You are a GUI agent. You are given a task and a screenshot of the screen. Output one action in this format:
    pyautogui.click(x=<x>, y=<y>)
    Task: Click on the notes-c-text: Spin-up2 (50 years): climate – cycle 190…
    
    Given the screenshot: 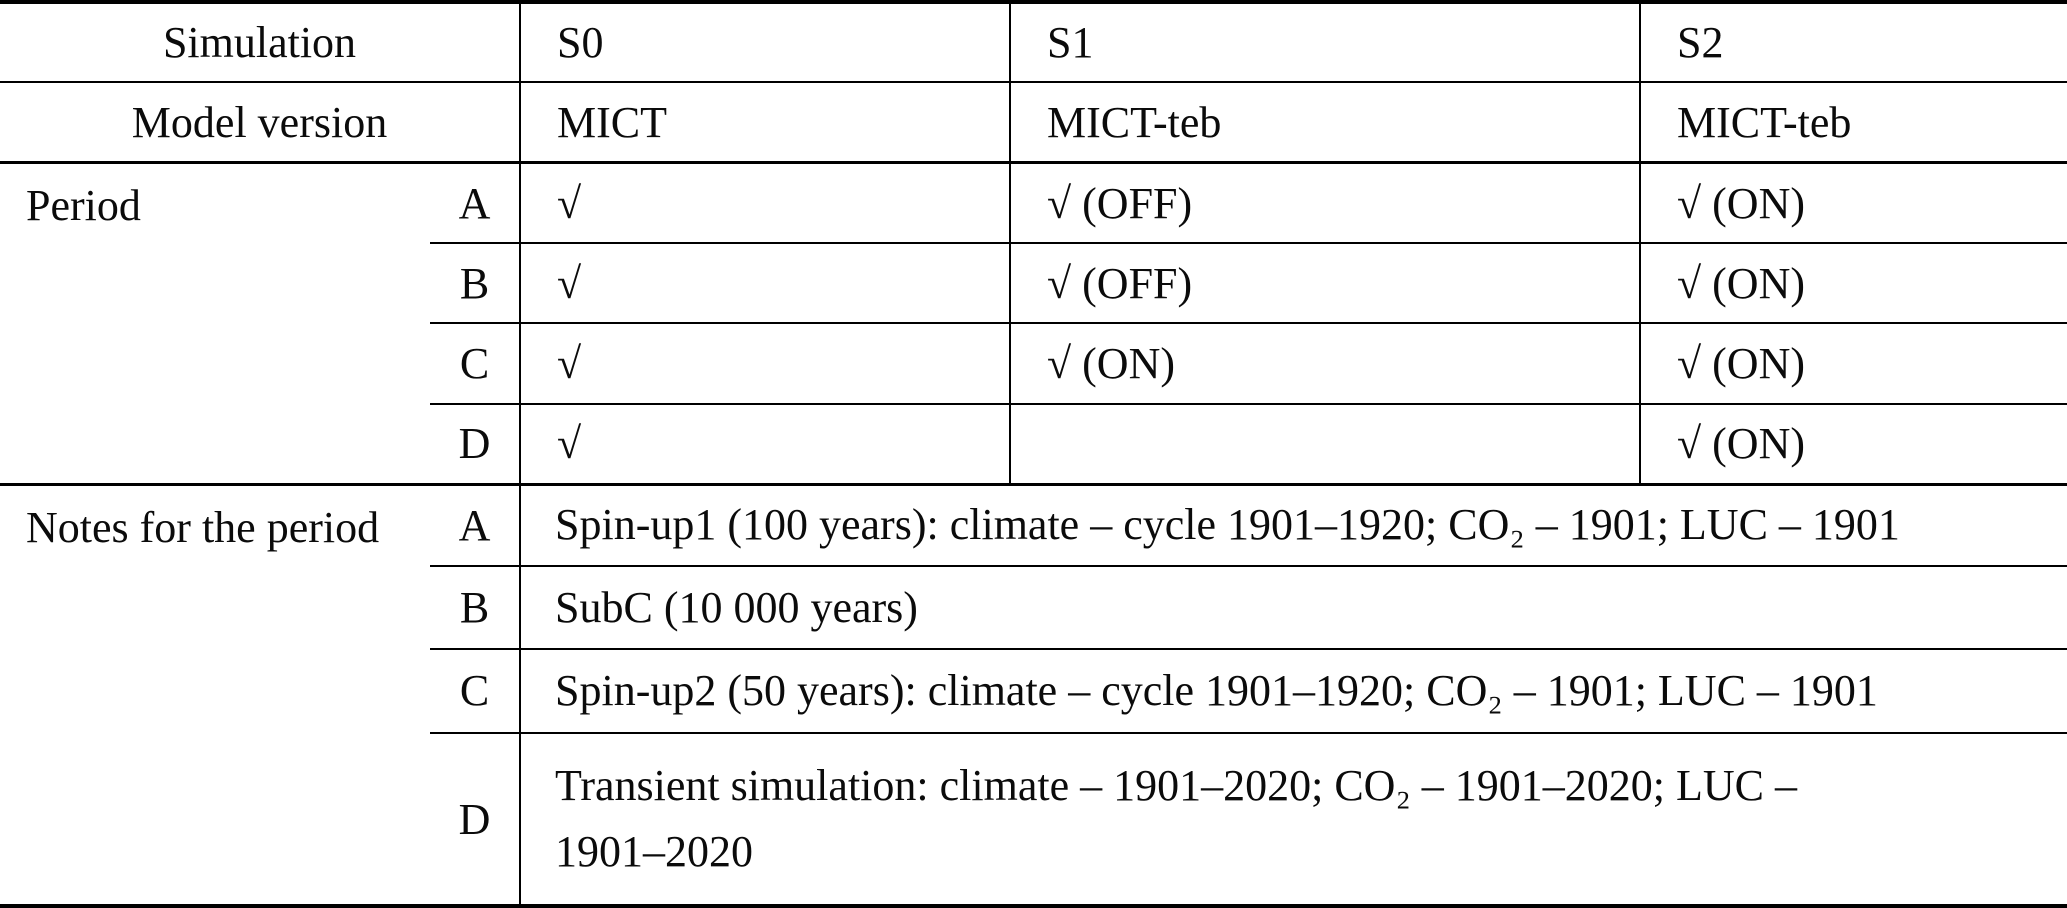 What is the action you would take?
    pyautogui.click(x=1293, y=690)
    